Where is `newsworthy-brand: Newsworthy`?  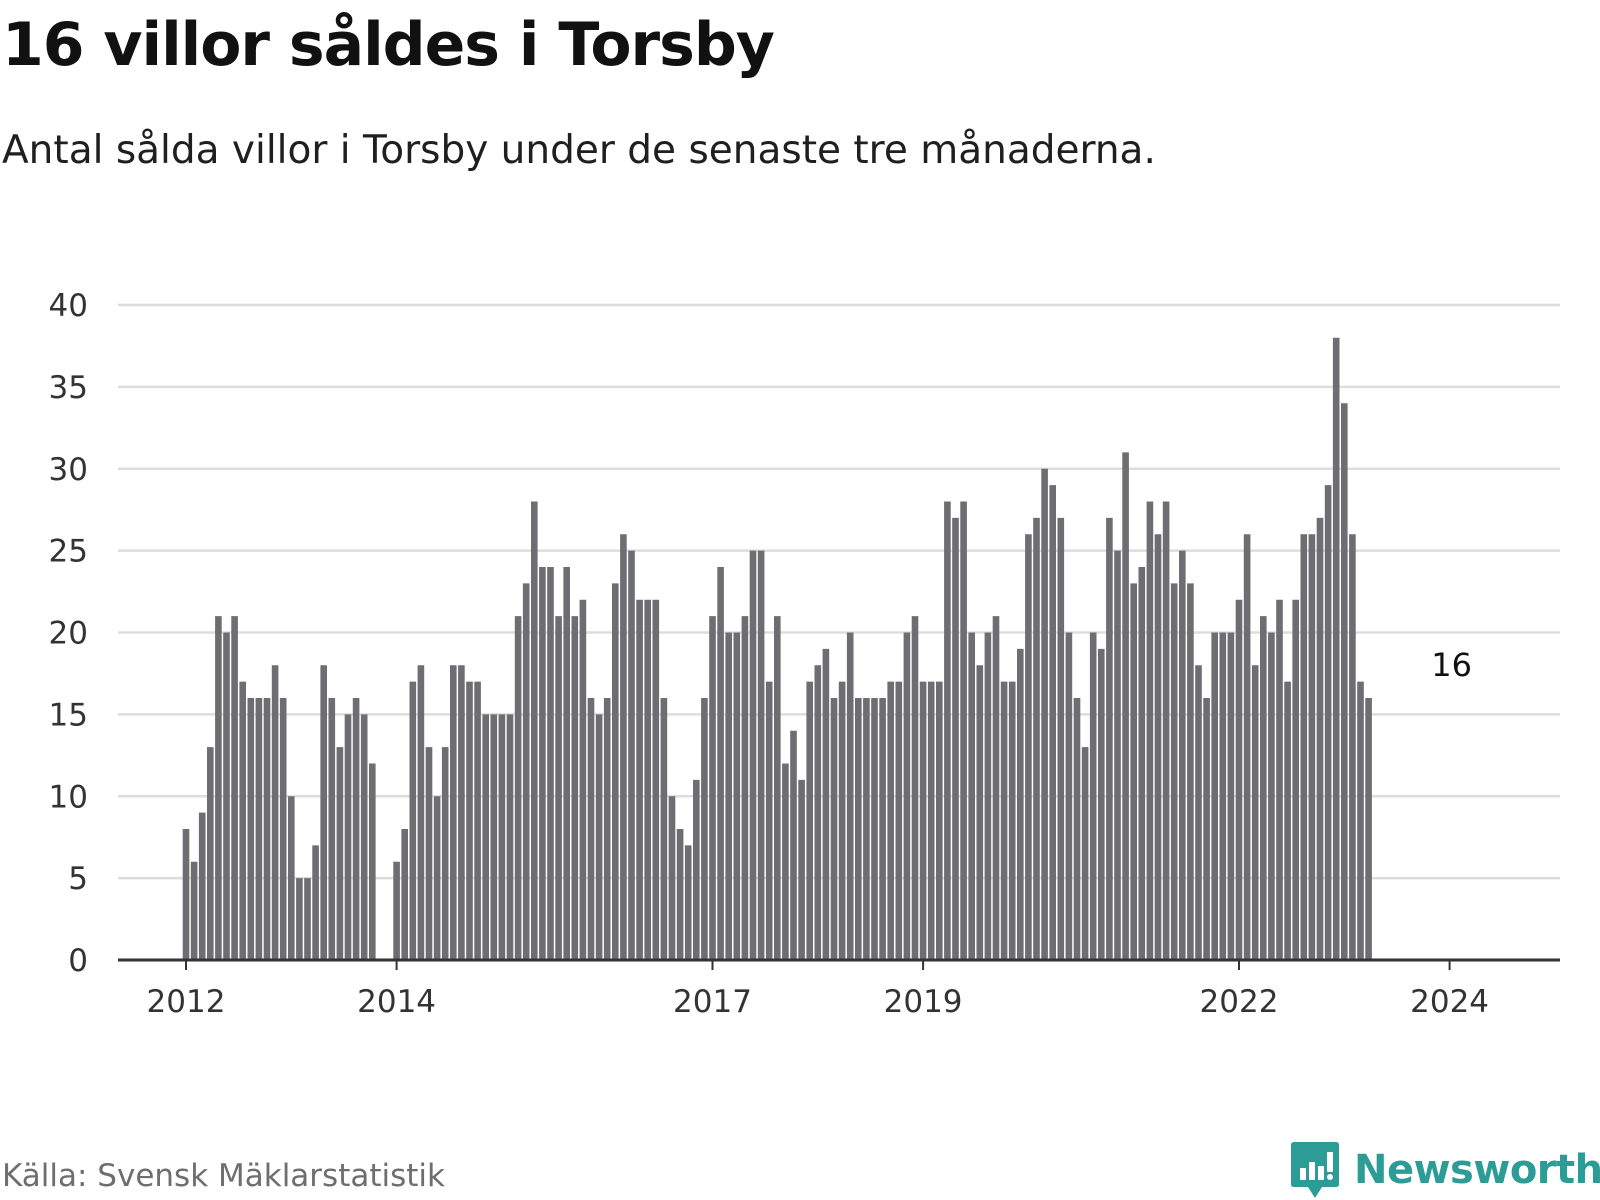
newsworthy-brand: Newsworthy is located at coordinates (1445, 1170).